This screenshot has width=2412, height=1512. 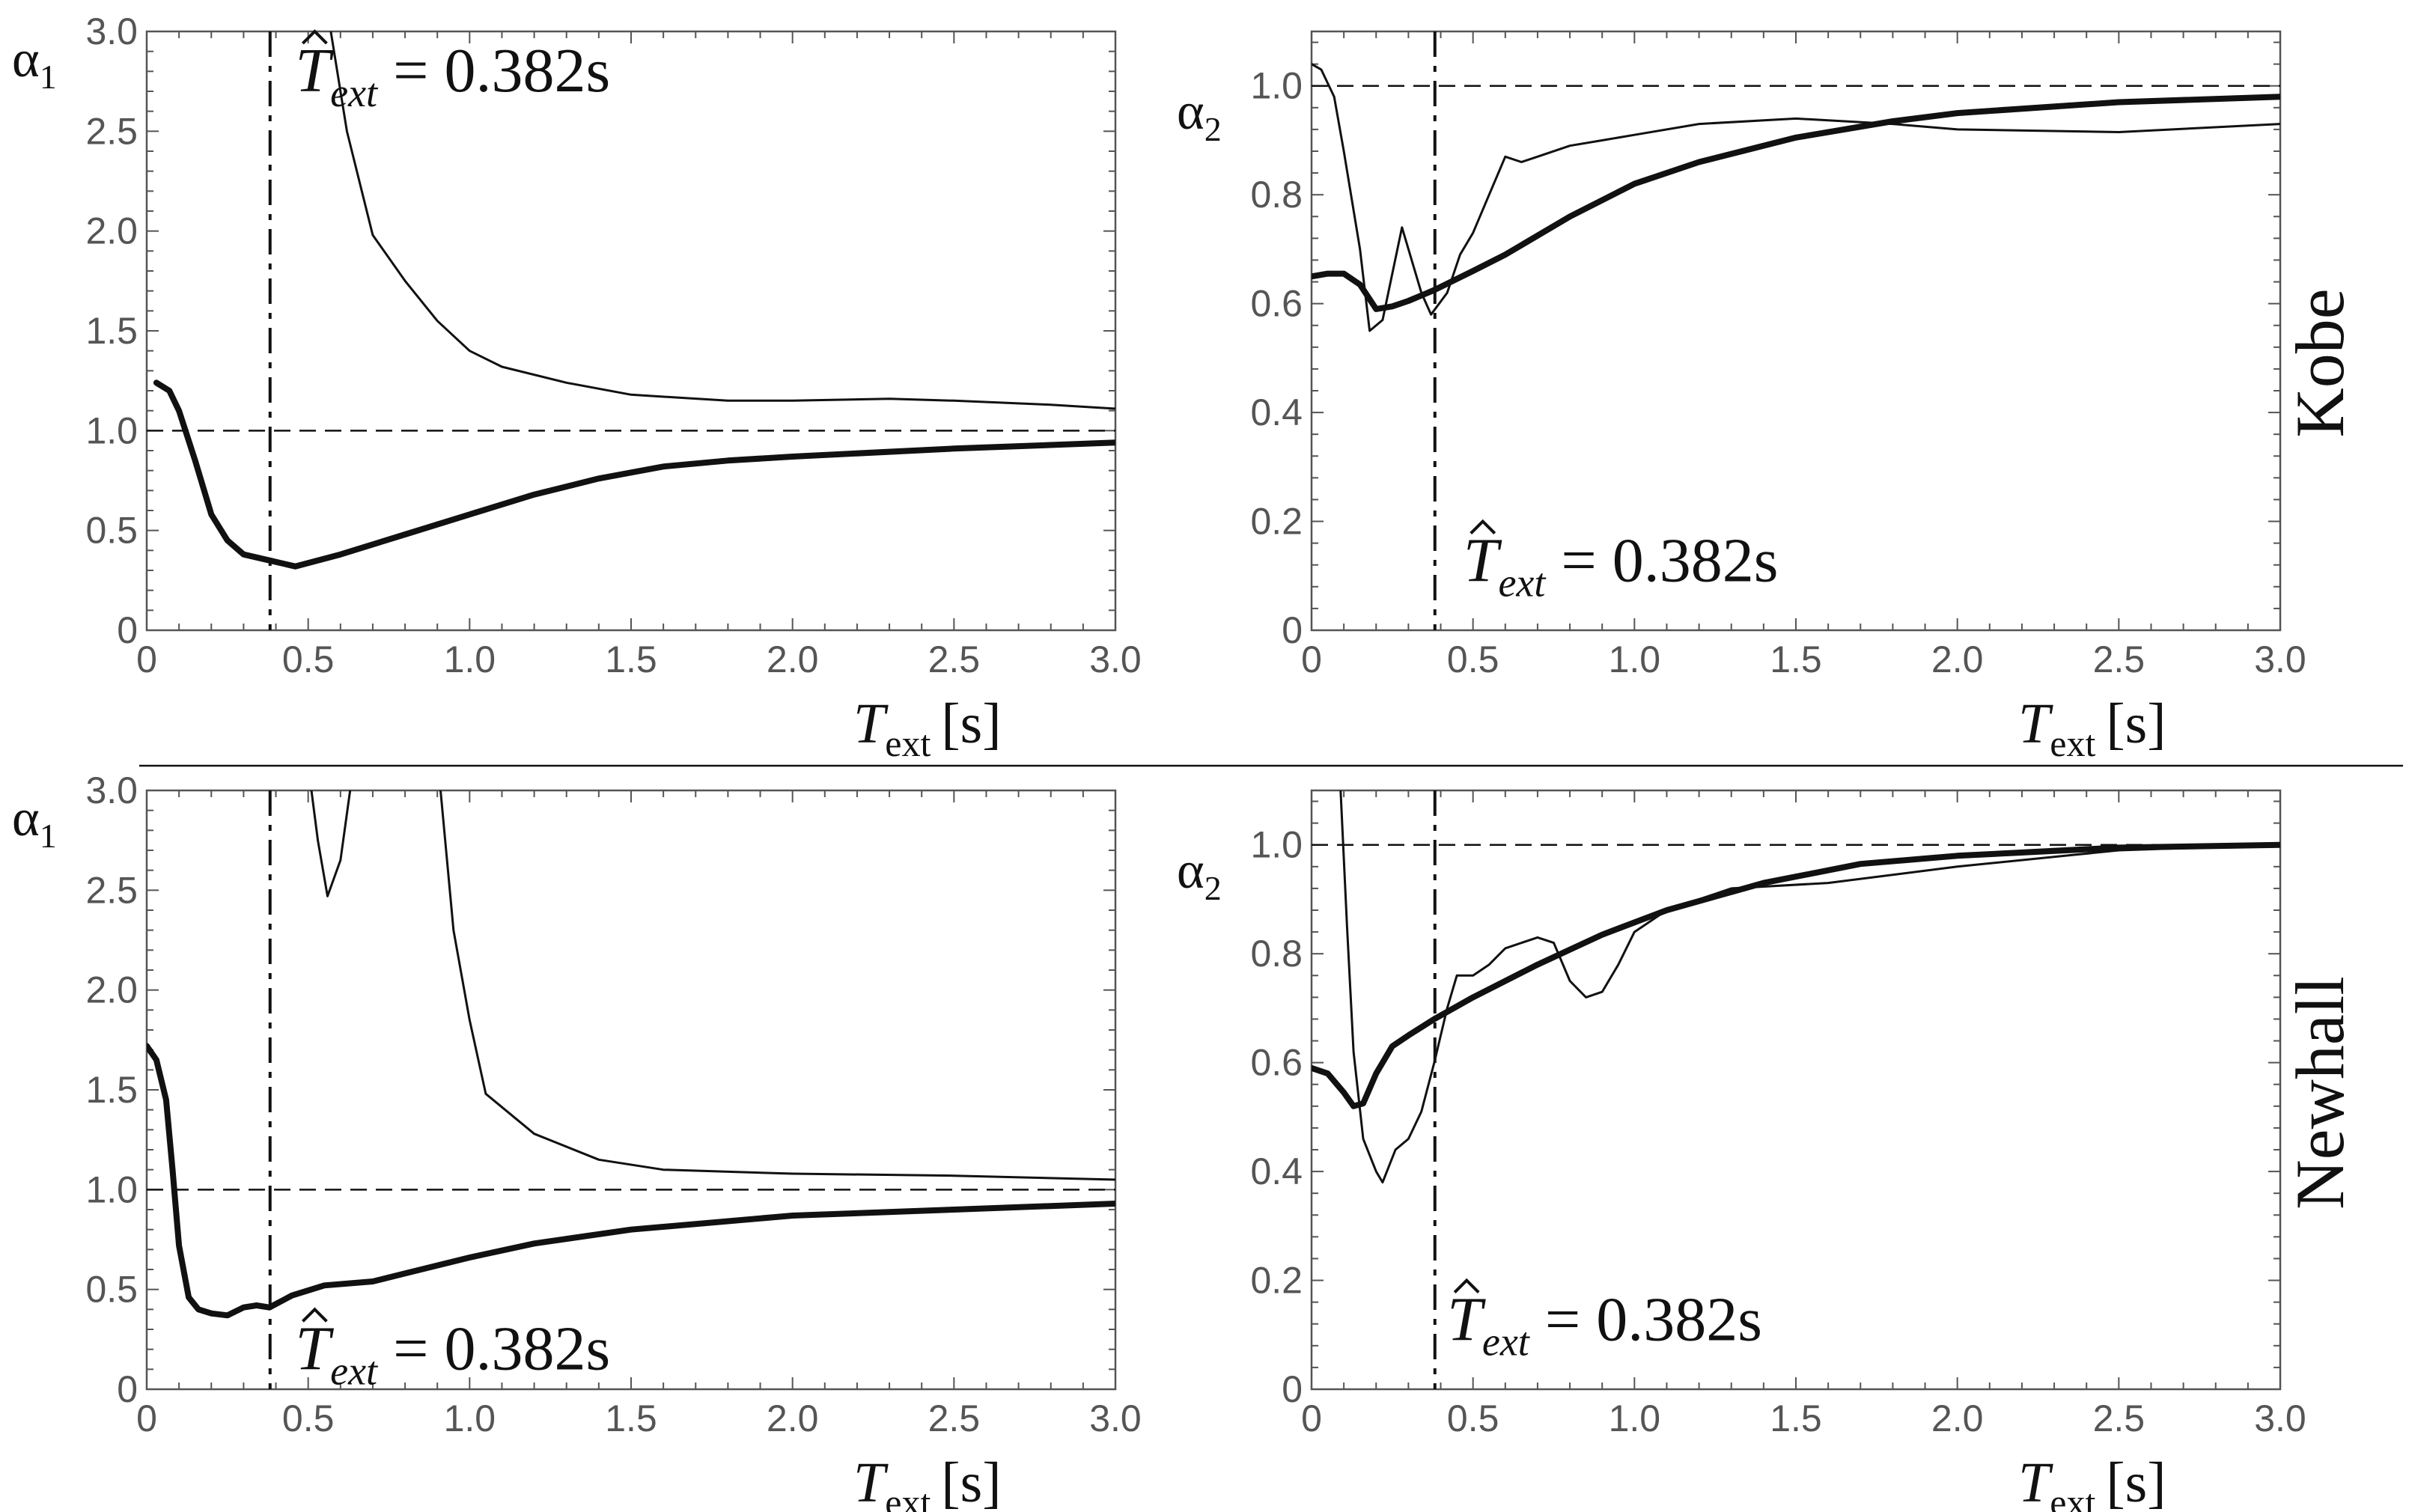 What do you see at coordinates (1796, 975) in the screenshot?
I see `series-thick` at bounding box center [1796, 975].